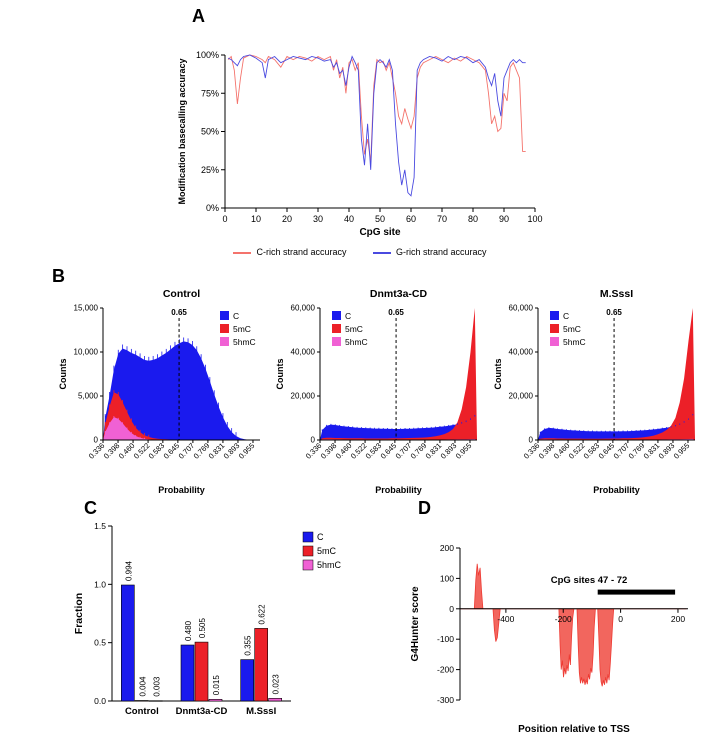  I want to click on cpg-region-label: CpG sites 47 - 72, so click(589, 580).